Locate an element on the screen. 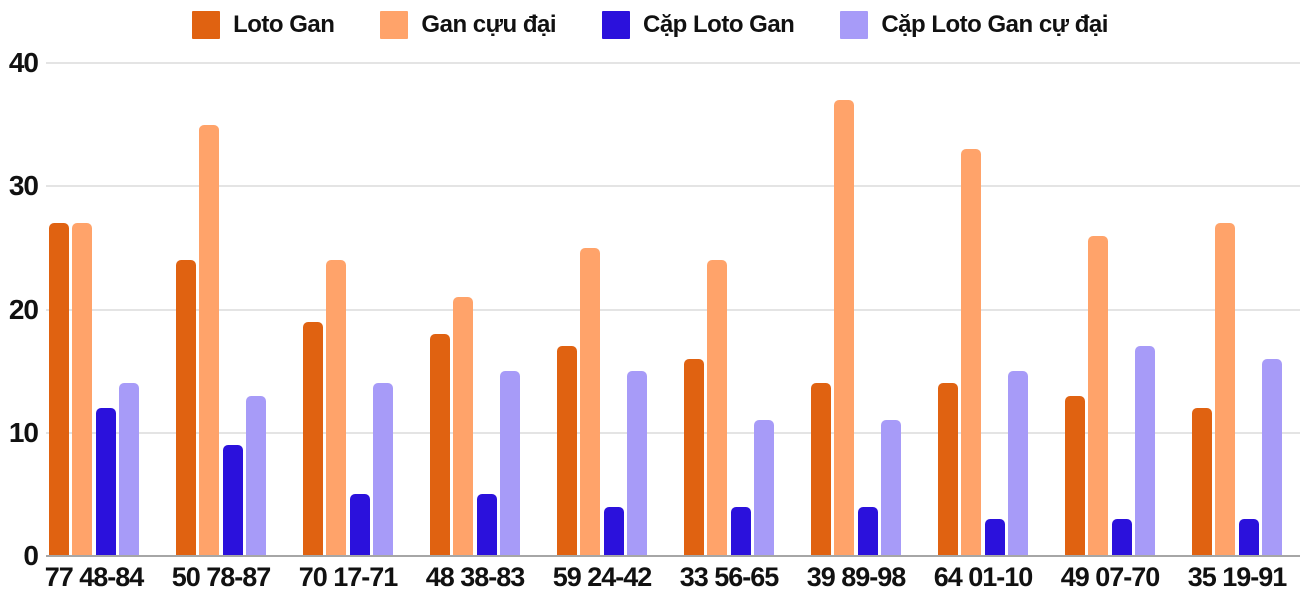  x-axis-category-label: 59 24-42 is located at coordinates (602, 577).